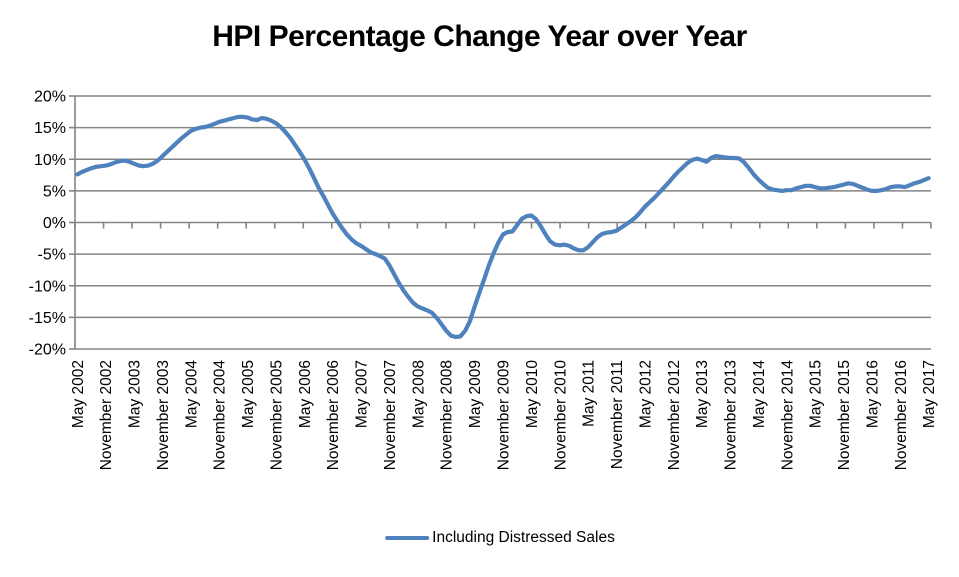 This screenshot has height=577, width=959. What do you see at coordinates (532, 394) in the screenshot?
I see `x-axis-label: May 2010` at bounding box center [532, 394].